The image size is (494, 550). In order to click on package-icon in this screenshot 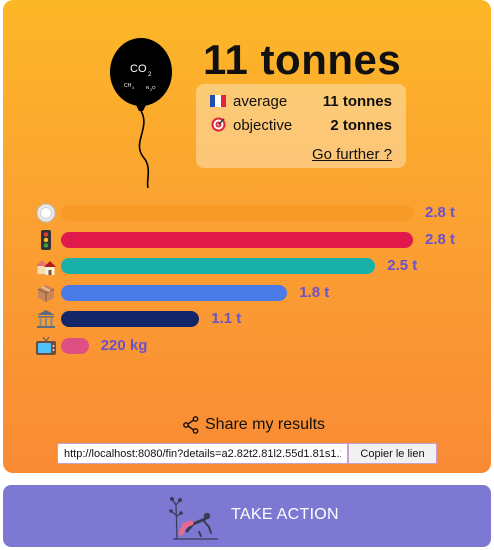, I will do `click(46, 293)`.